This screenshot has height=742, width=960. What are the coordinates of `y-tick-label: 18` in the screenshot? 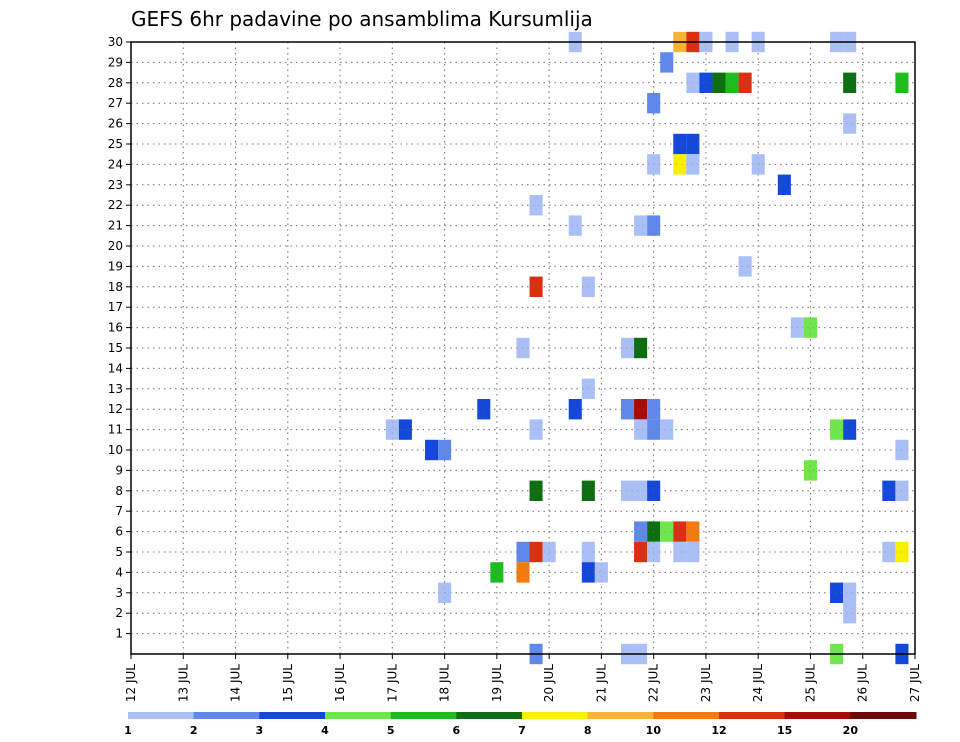 It's located at (115, 287).